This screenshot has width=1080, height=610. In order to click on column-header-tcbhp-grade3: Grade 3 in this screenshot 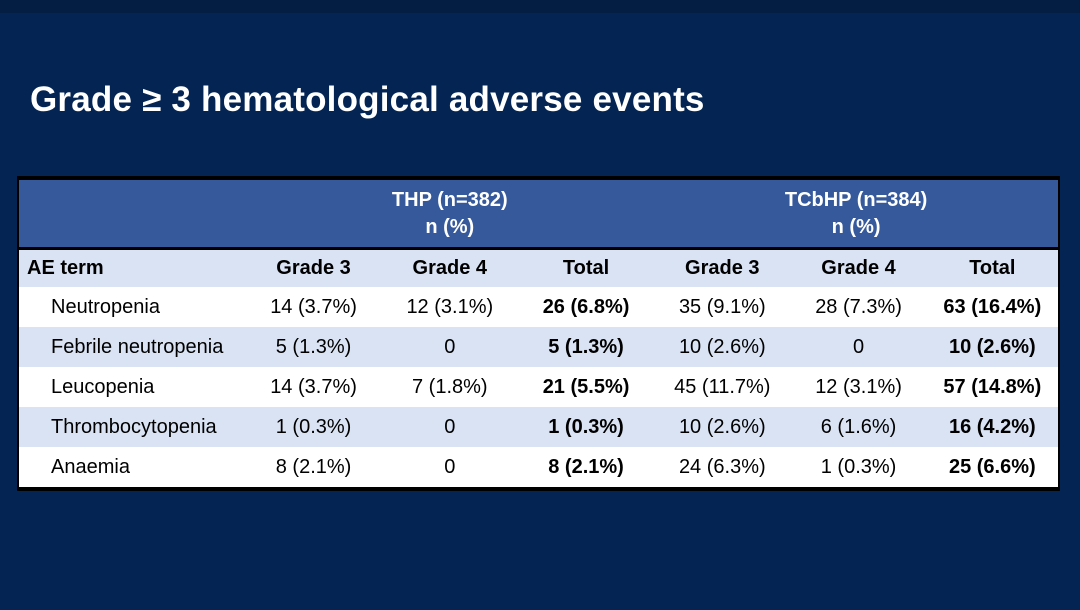, I will do `click(722, 267)`.